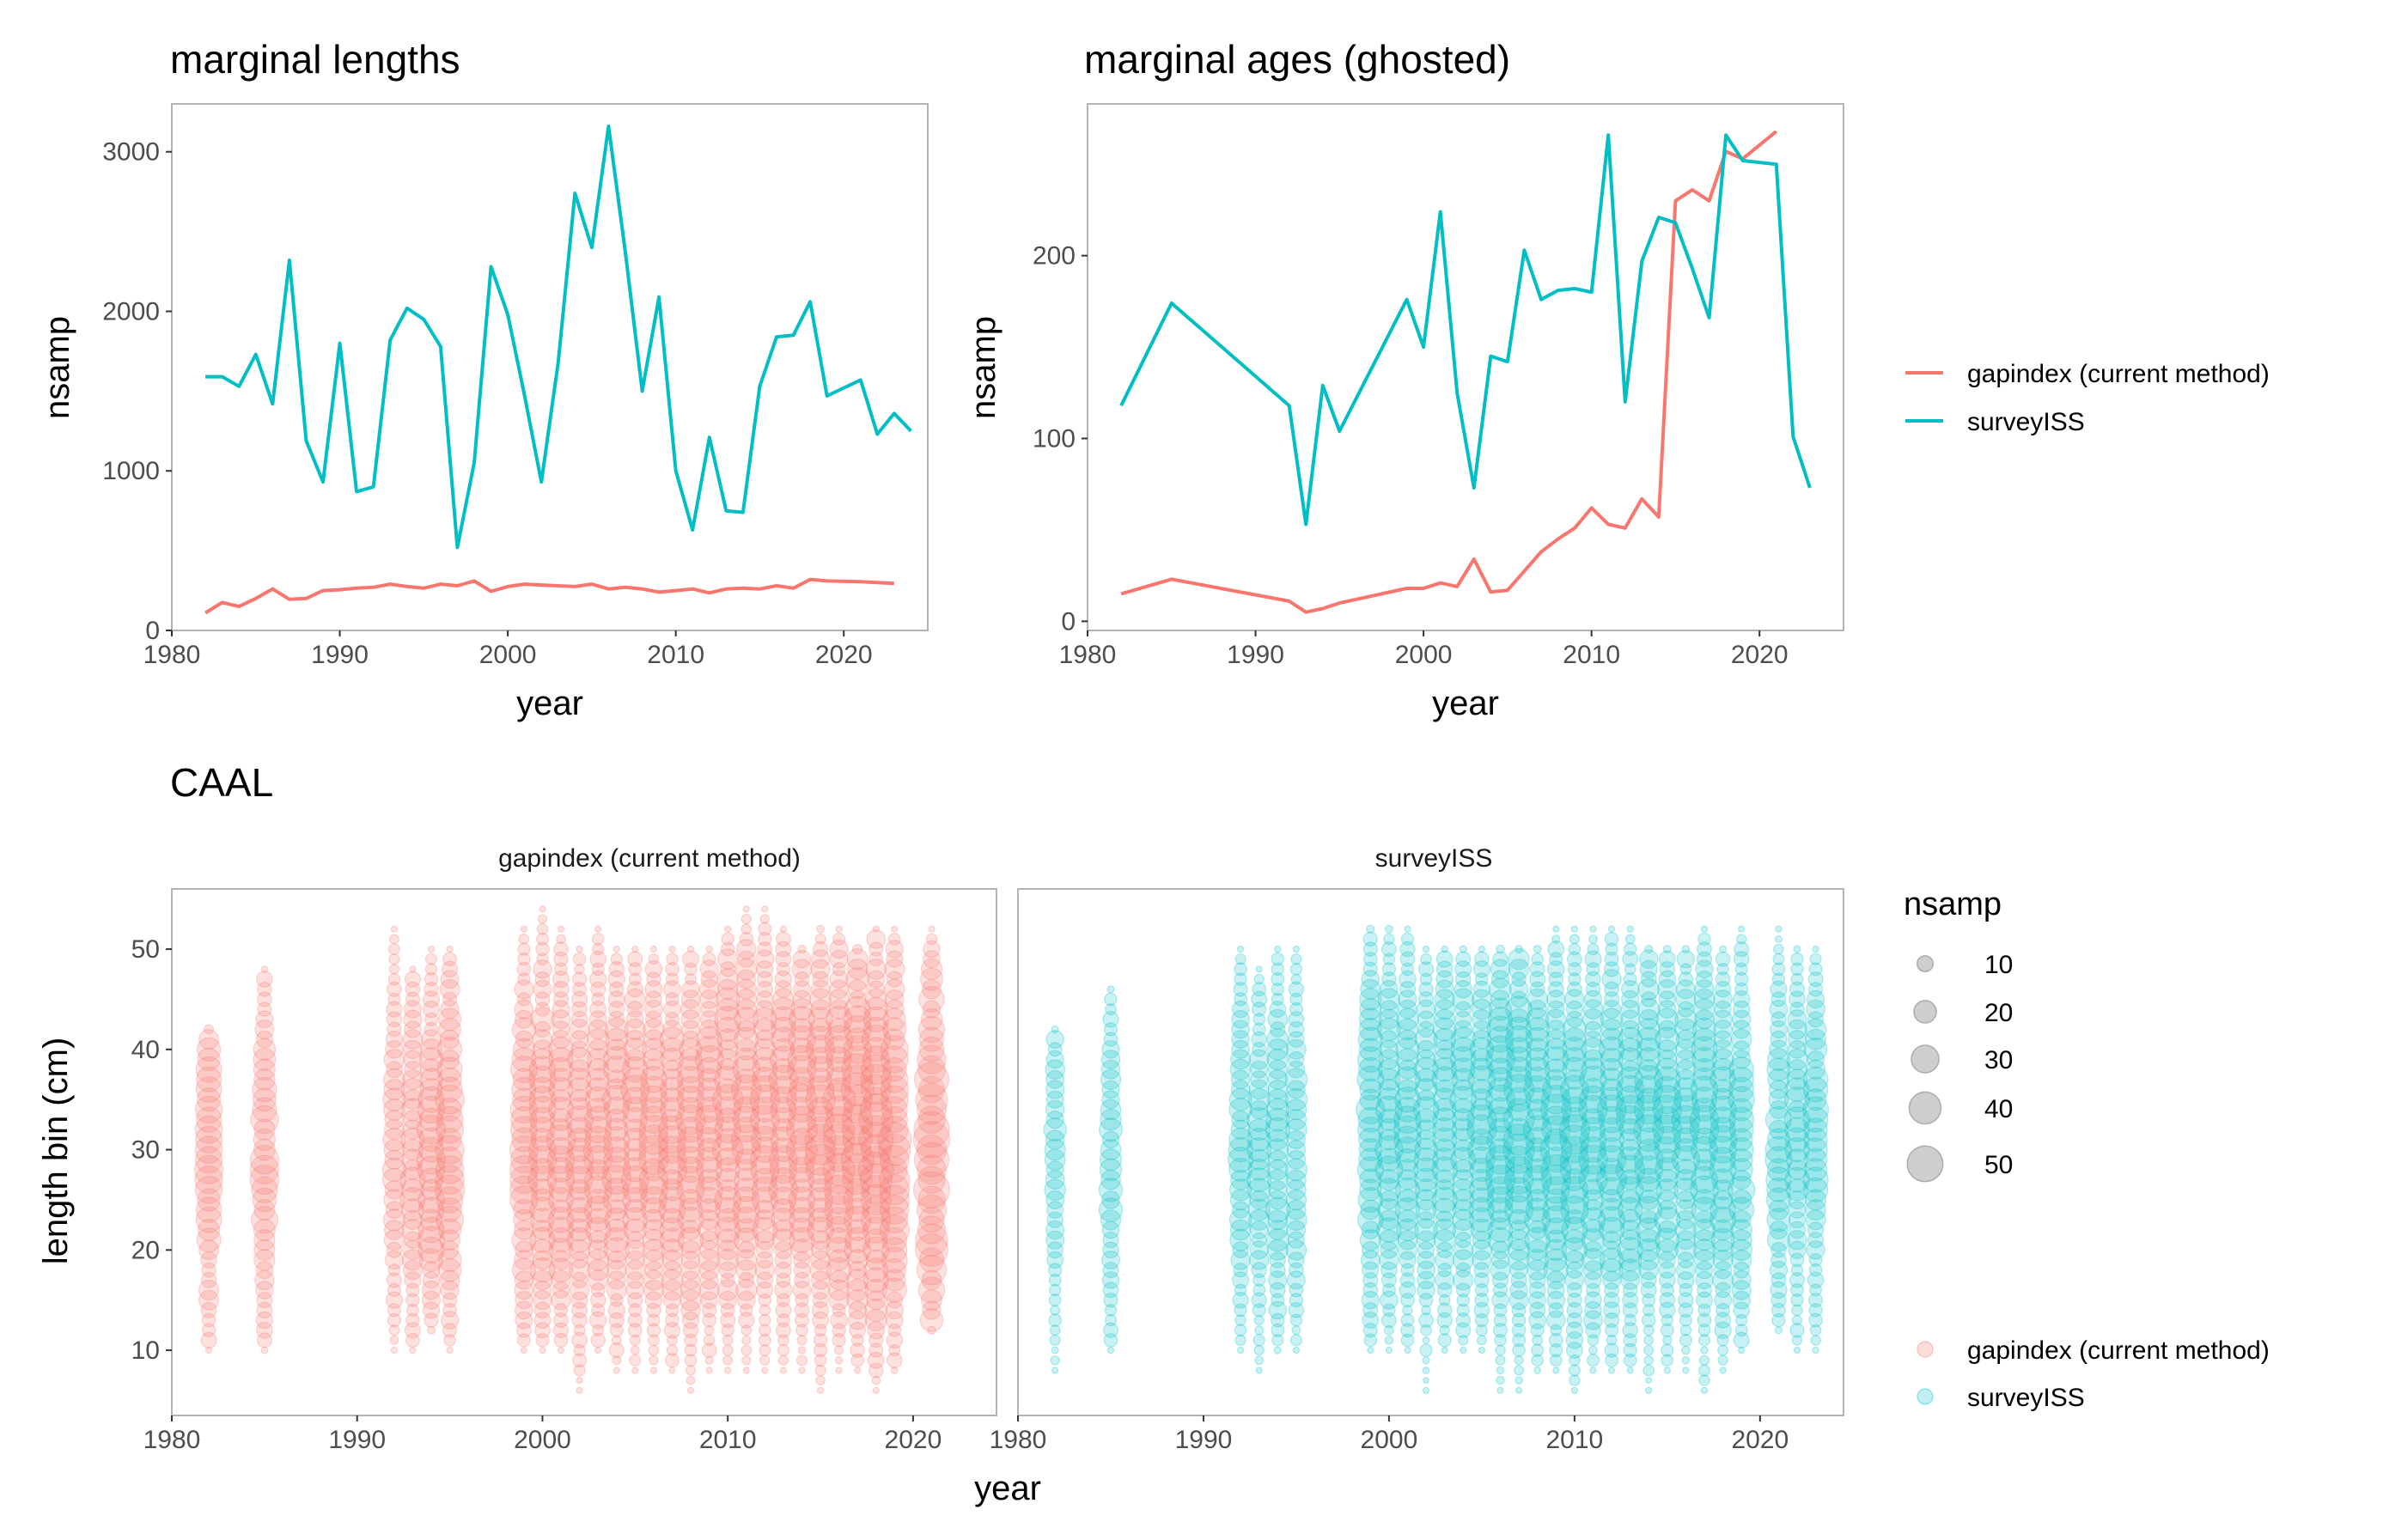  Describe the element at coordinates (508, 655) in the screenshot. I see `marginal-lengths-x-tick-label: 2000` at that location.